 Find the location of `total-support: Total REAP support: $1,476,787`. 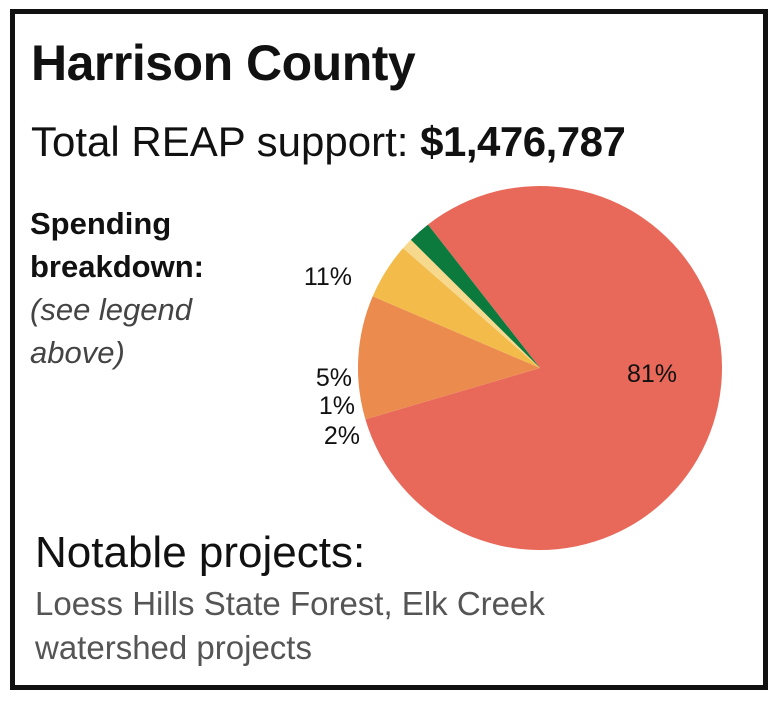

total-support: Total REAP support: $1,476,787 is located at coordinates (328, 142).